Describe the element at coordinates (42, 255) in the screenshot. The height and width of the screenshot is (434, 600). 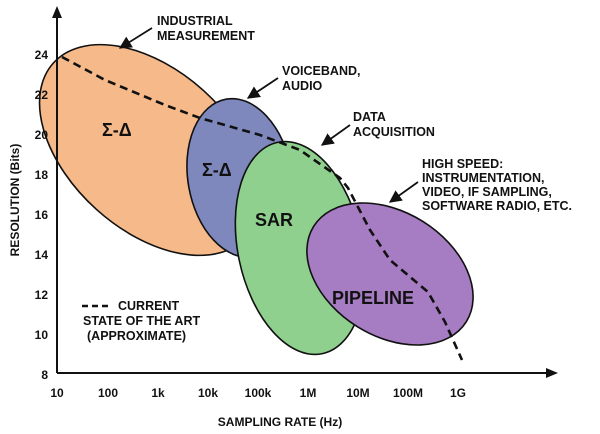
I see `y-tick-14: 14` at that location.